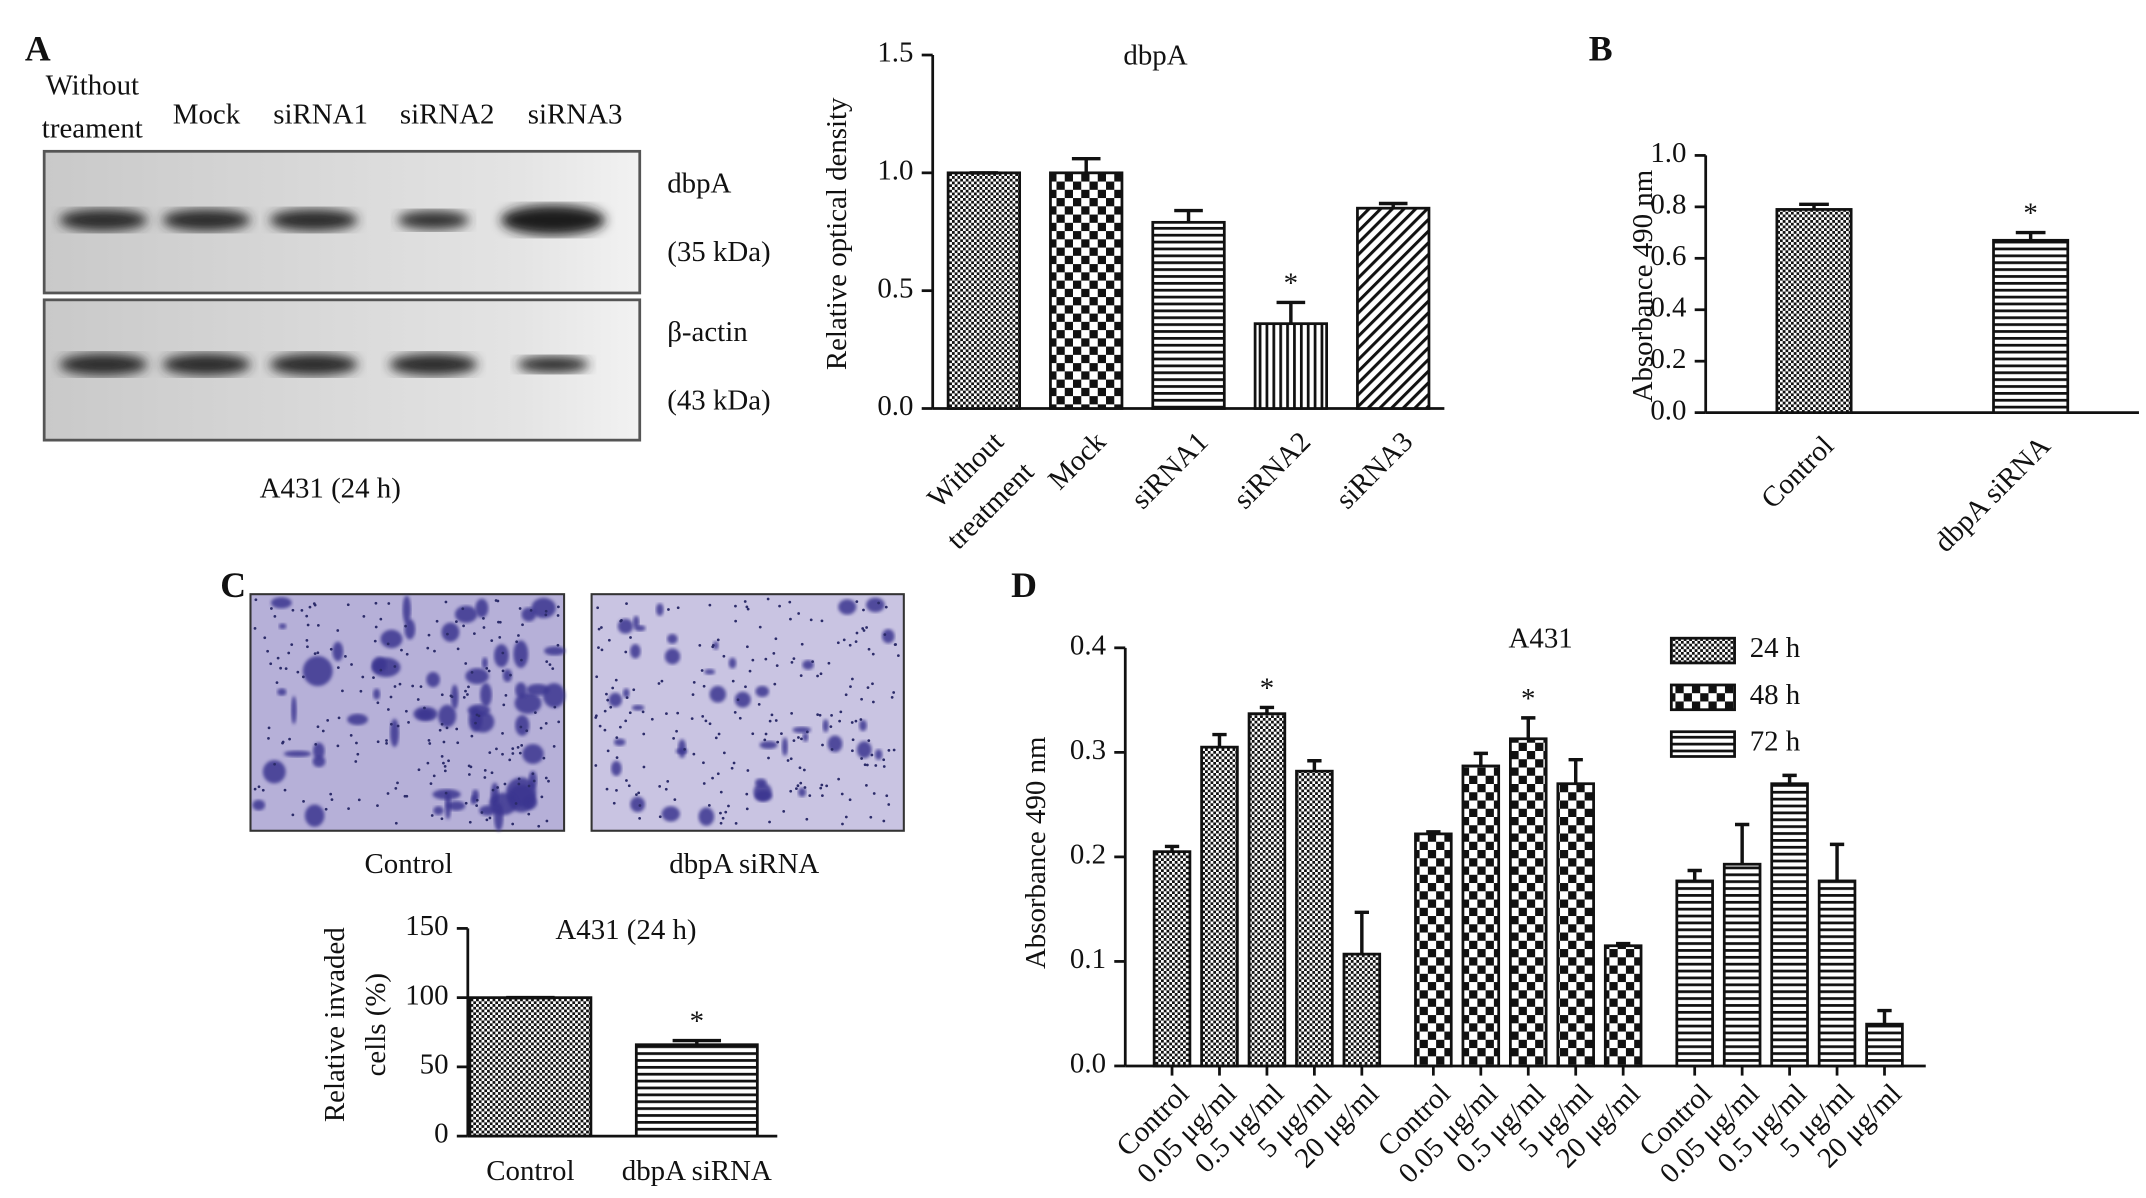 This screenshot has height=1198, width=2146. Describe the element at coordinates (1024, 585) in the screenshot. I see `panel-letter: D` at that location.